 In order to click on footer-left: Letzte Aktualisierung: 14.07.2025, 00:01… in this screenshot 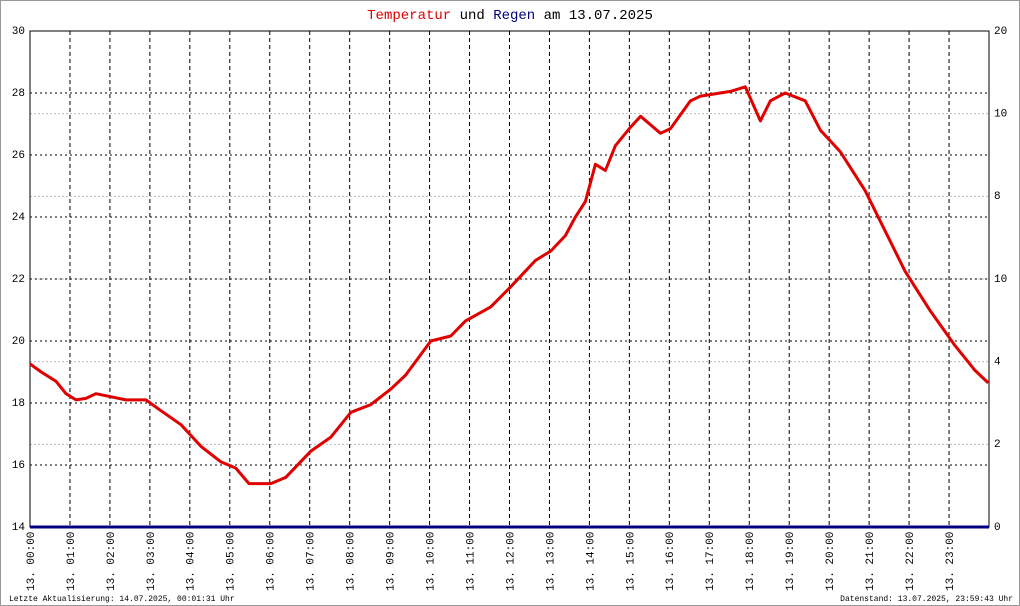, I will do `click(122, 599)`.